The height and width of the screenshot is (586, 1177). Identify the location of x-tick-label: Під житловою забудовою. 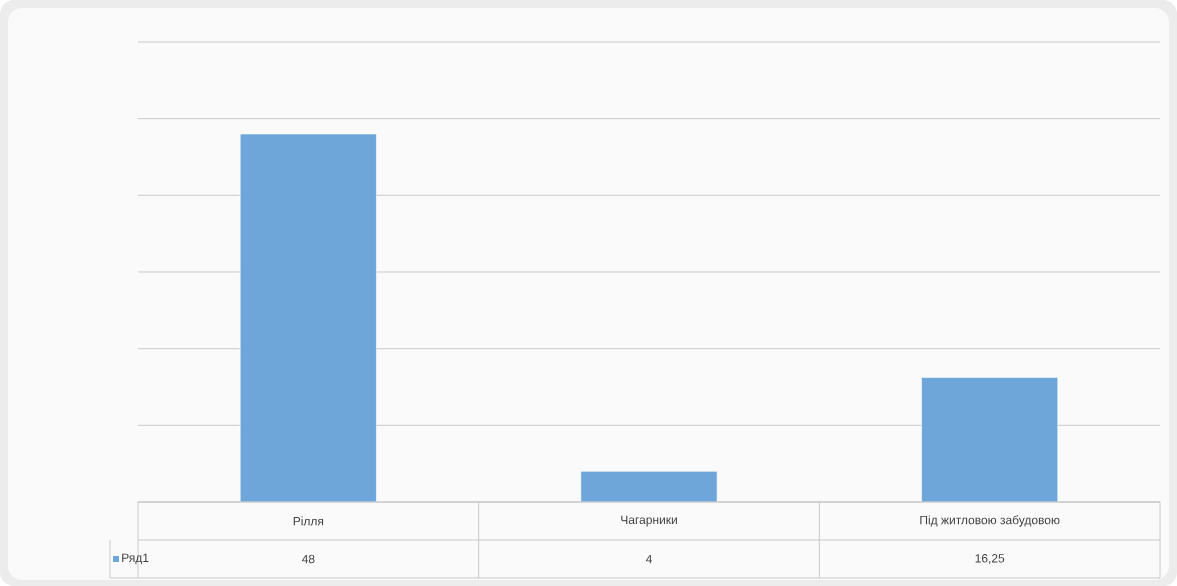
(990, 521).